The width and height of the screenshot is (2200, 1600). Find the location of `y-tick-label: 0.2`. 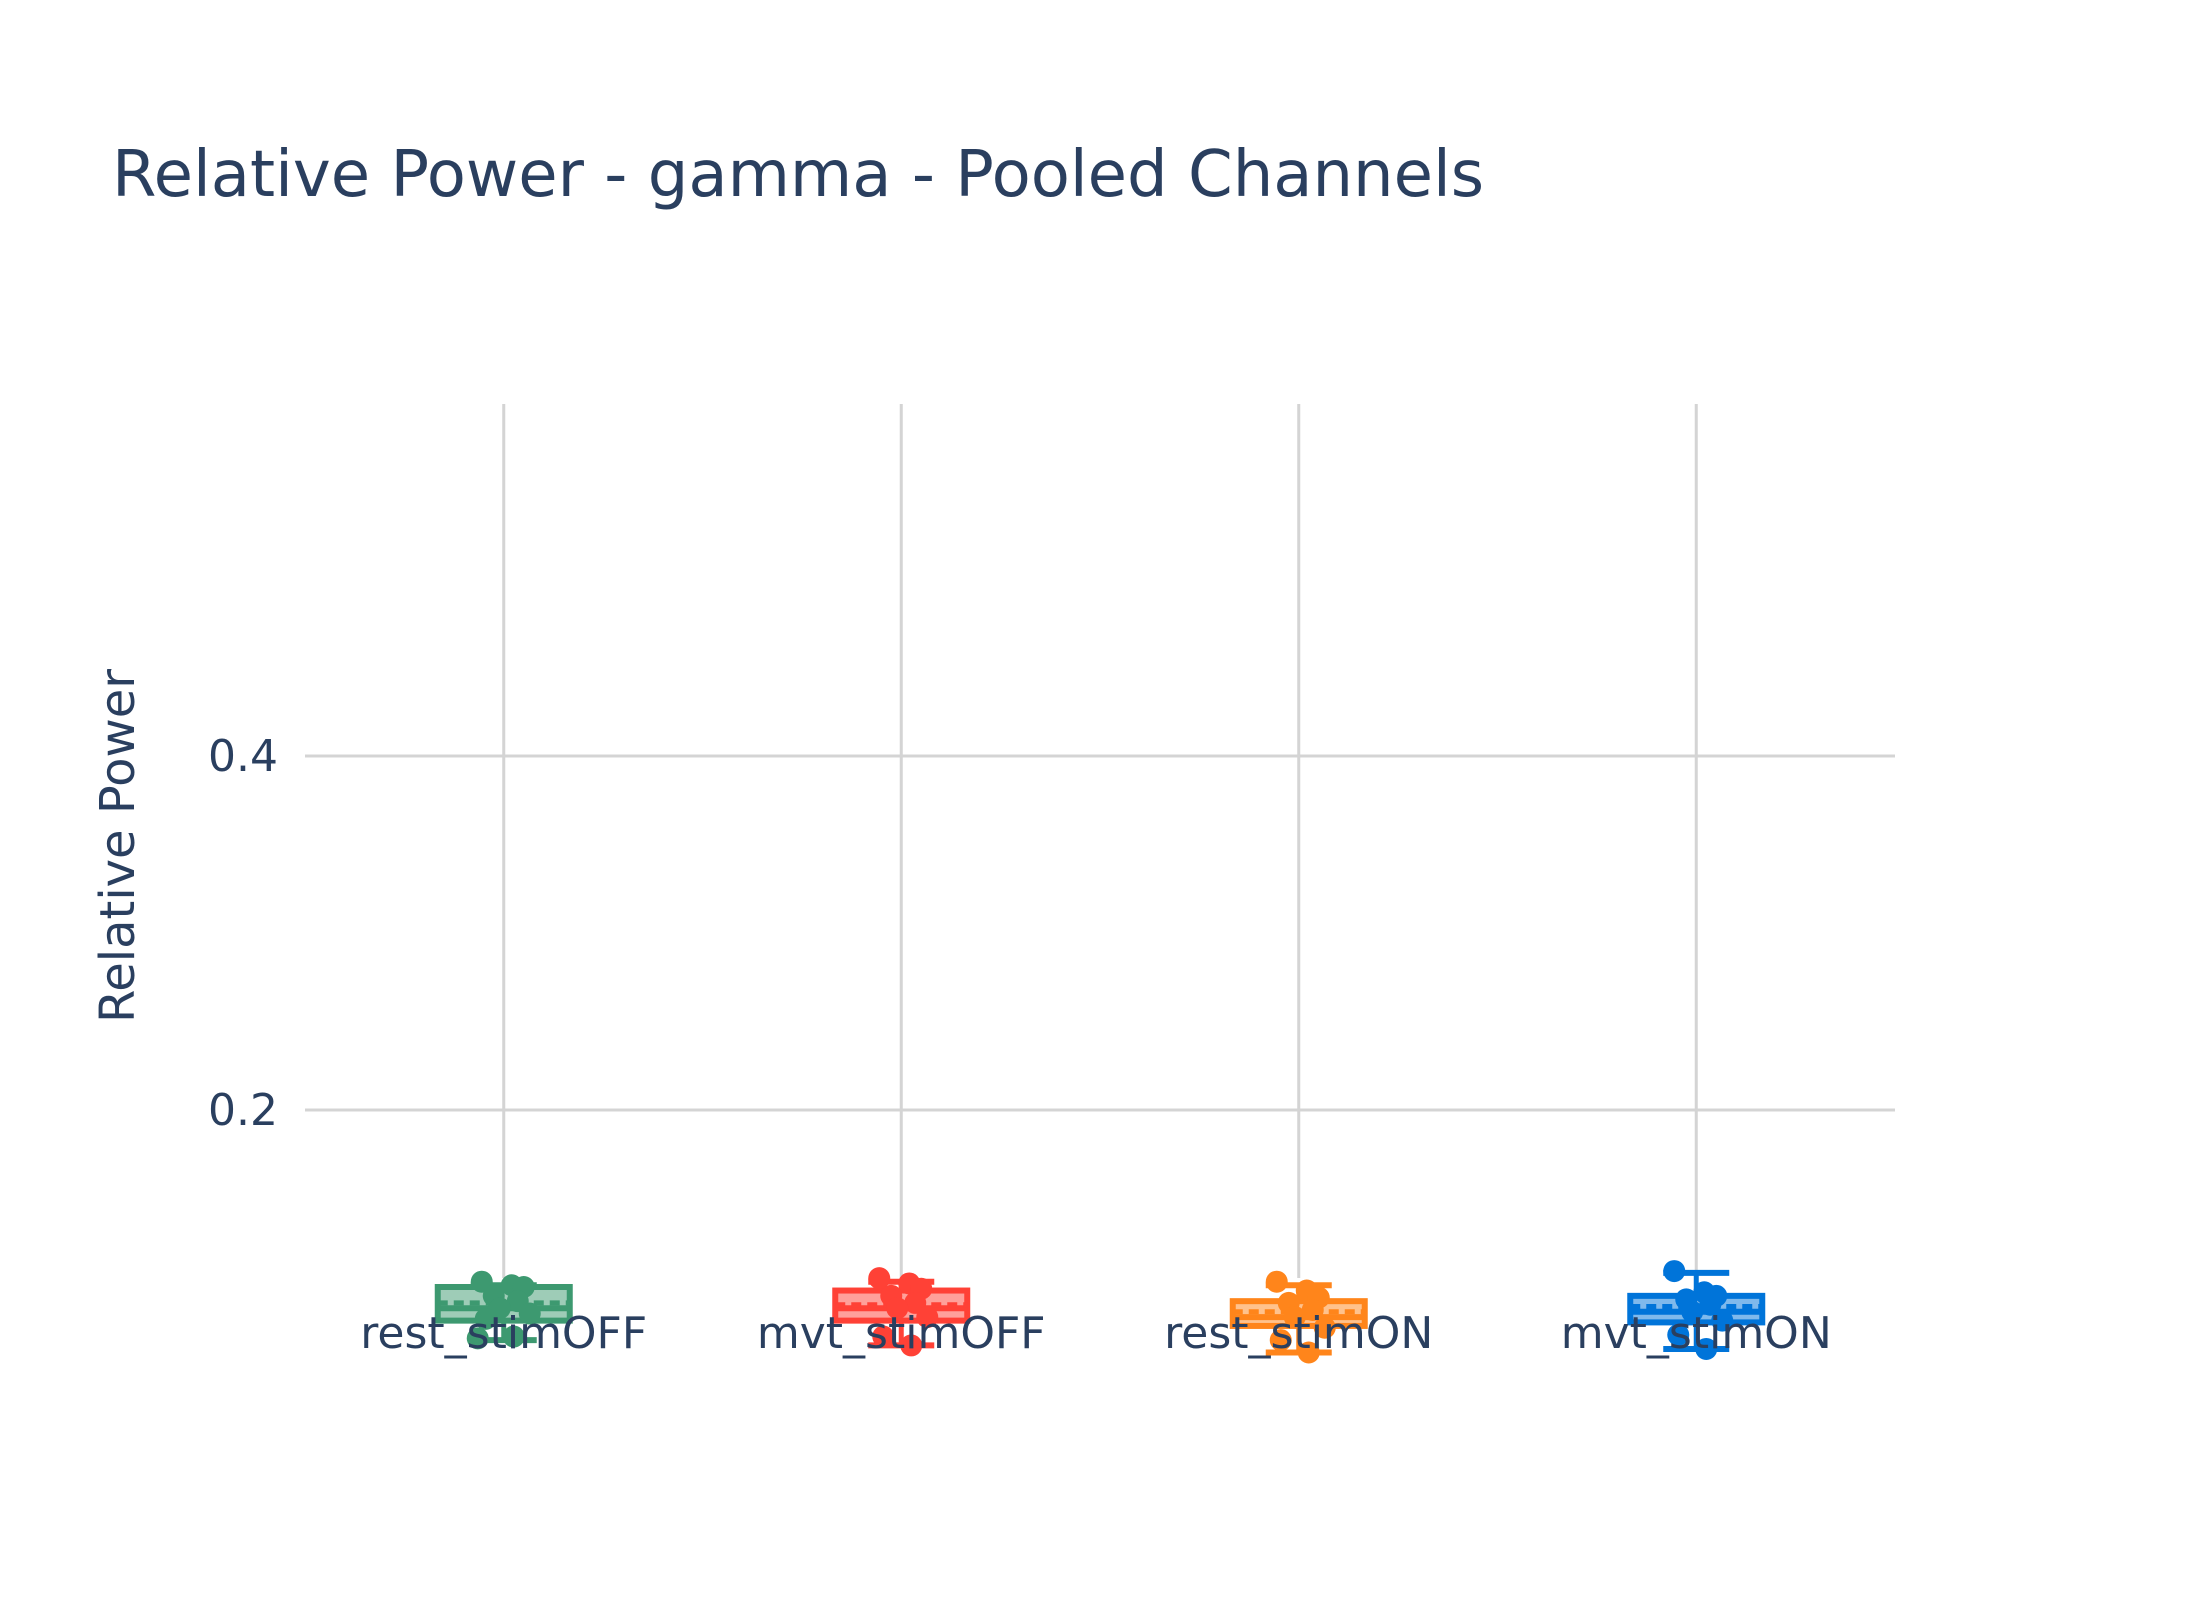

y-tick-label: 0.2 is located at coordinates (243, 1110).